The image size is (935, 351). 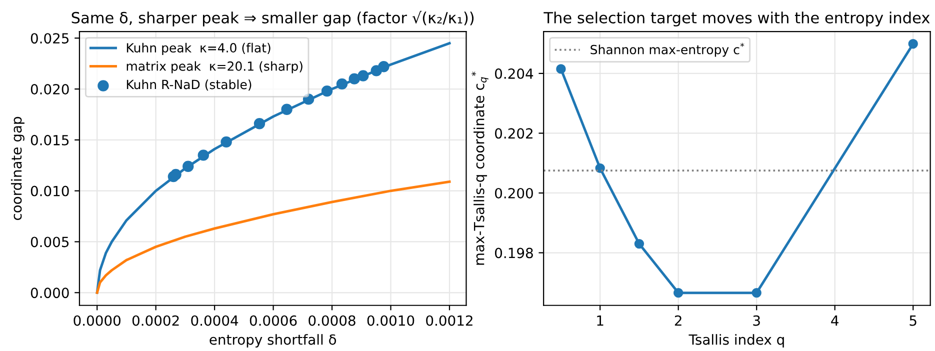 What do you see at coordinates (273, 18) in the screenshot?
I see `chart-title: Same δ, sharper peak ⇒ smaller gap (factor √(κ₂/κ₁))` at bounding box center [273, 18].